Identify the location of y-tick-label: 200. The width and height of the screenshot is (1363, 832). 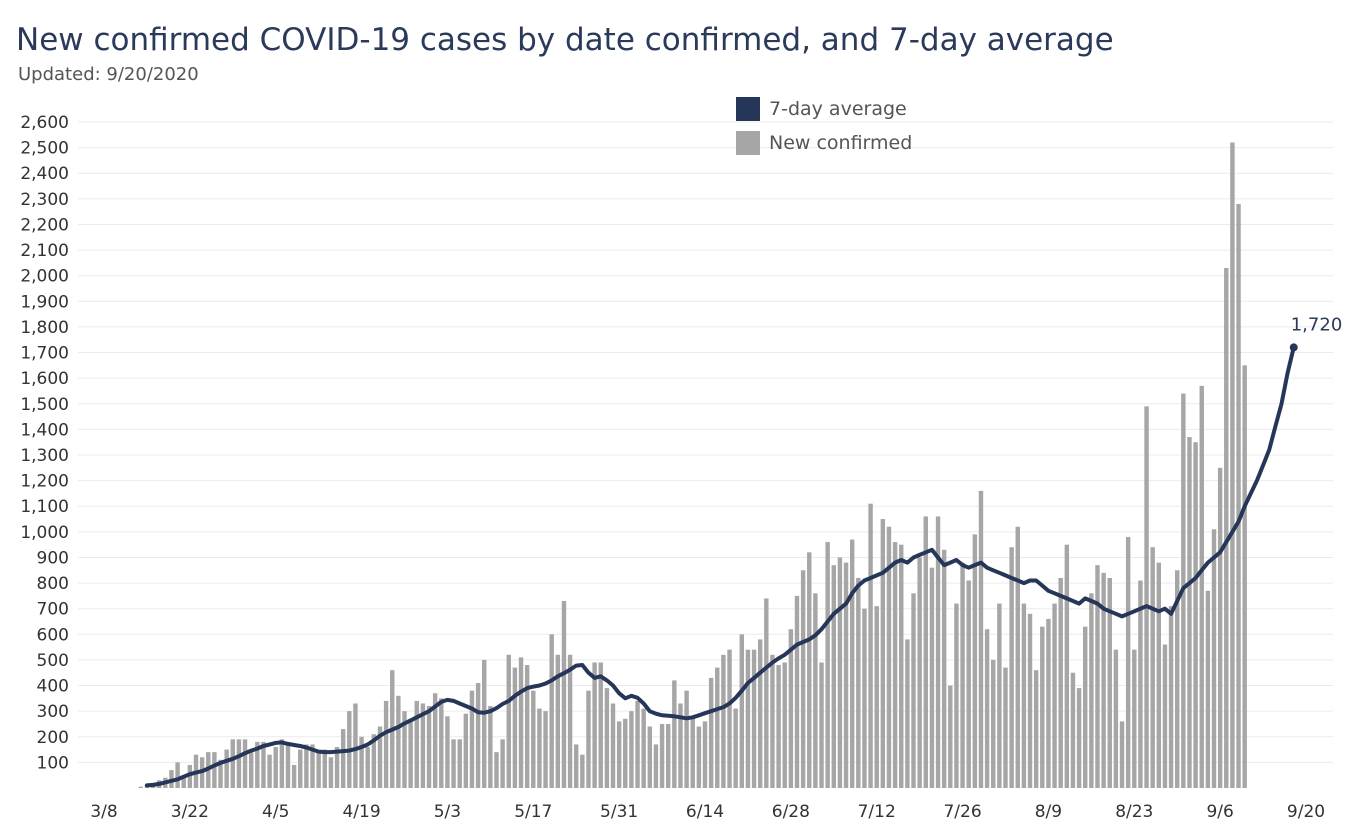
(53, 738).